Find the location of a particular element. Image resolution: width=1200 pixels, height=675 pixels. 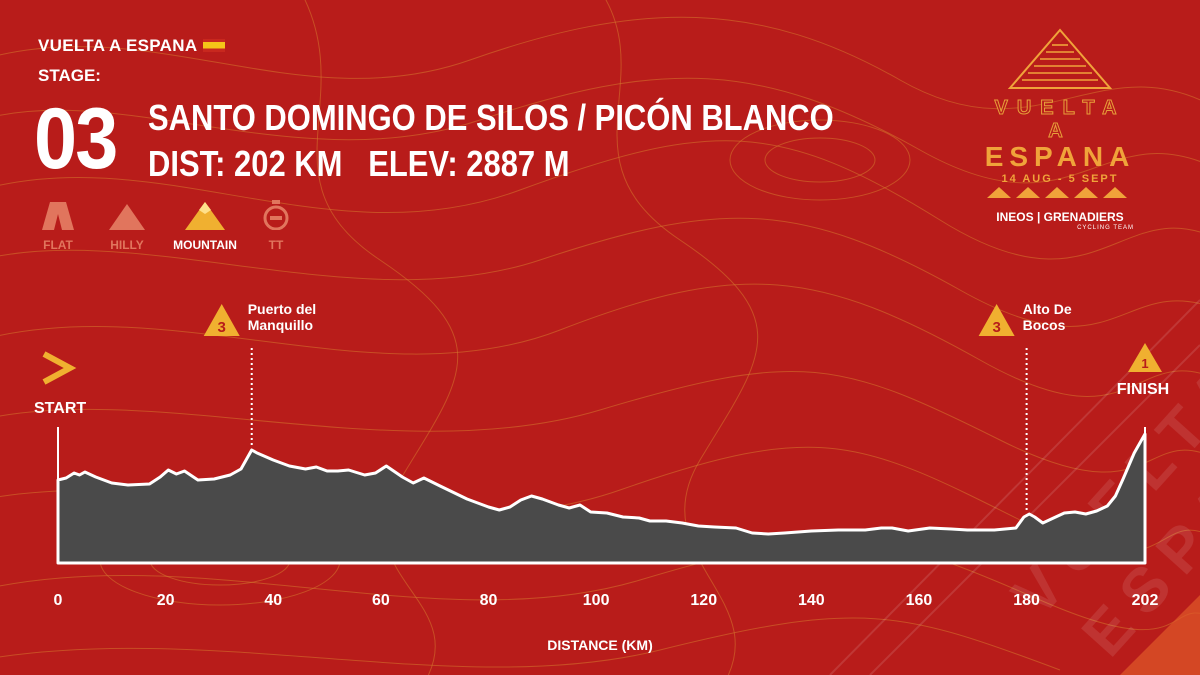

x-tick-label: 160 is located at coordinates (919, 600).